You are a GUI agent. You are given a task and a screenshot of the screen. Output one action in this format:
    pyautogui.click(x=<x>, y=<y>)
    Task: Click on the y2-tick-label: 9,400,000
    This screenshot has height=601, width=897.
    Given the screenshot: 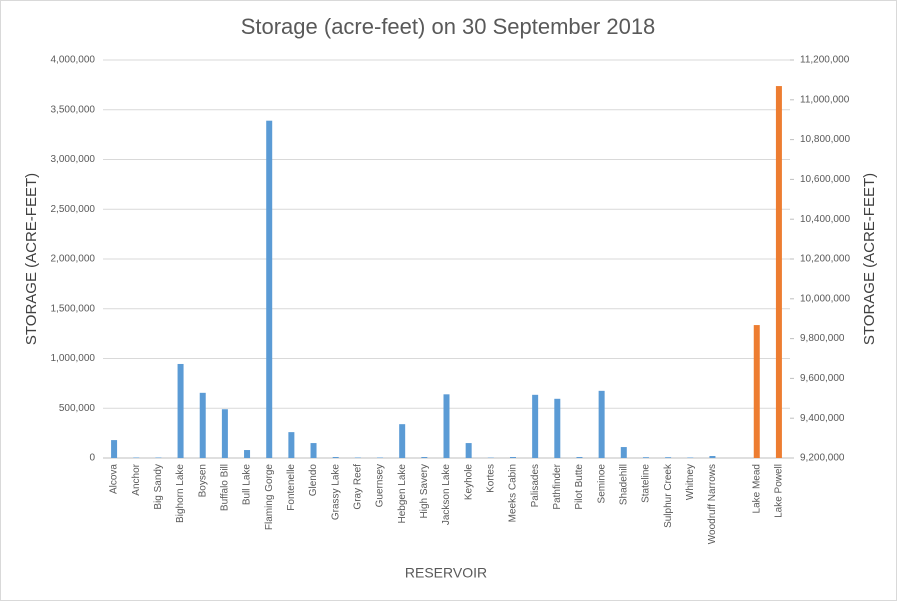 What is the action you would take?
    pyautogui.click(x=822, y=418)
    